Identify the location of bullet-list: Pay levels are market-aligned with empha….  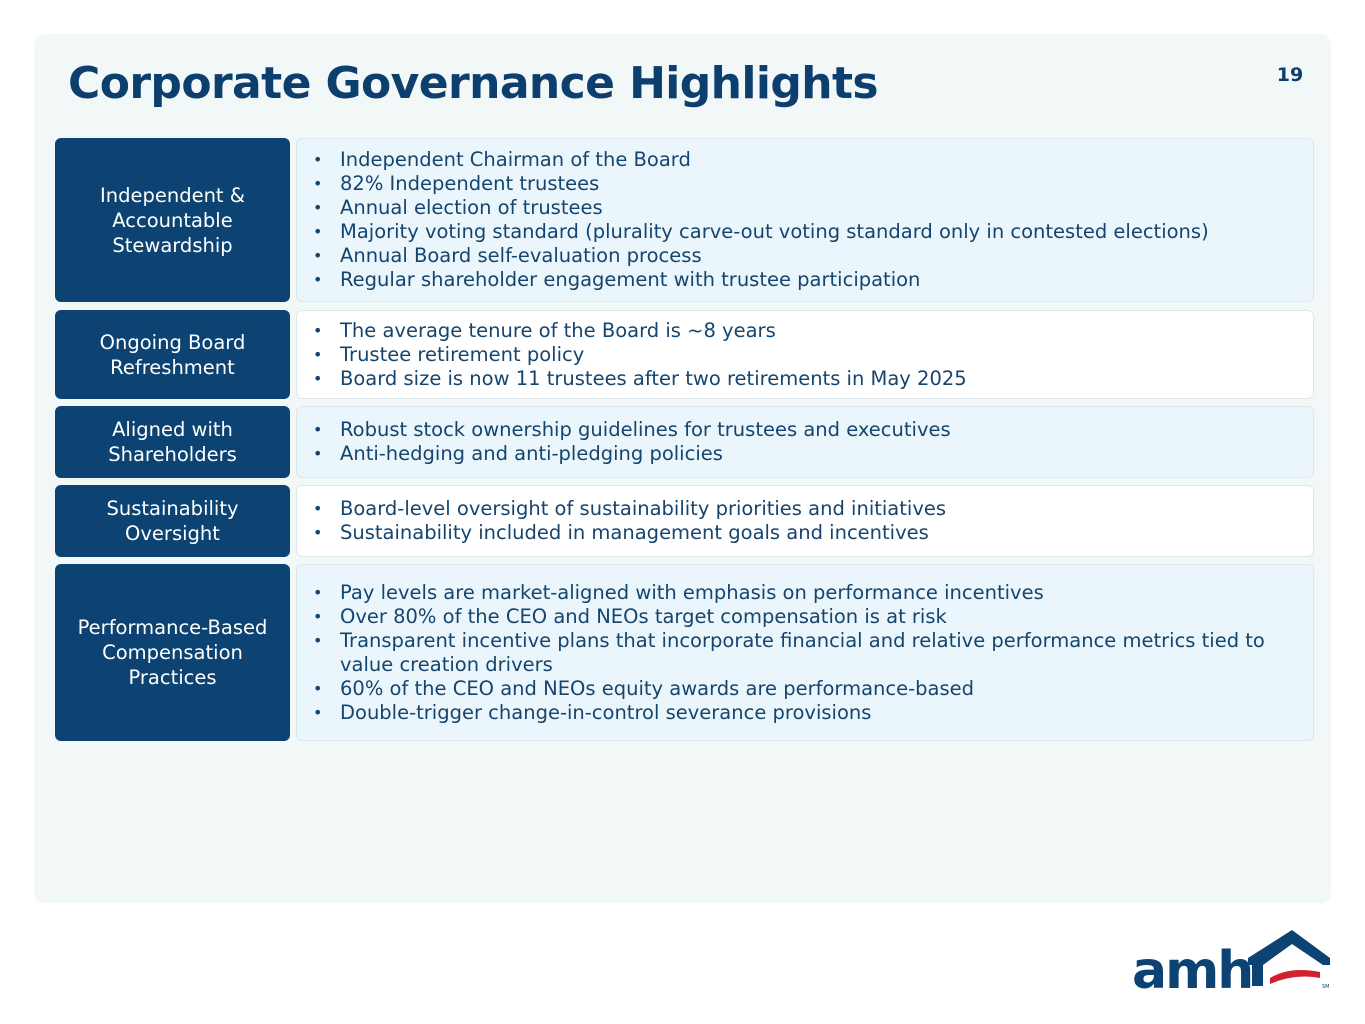
(805, 653).